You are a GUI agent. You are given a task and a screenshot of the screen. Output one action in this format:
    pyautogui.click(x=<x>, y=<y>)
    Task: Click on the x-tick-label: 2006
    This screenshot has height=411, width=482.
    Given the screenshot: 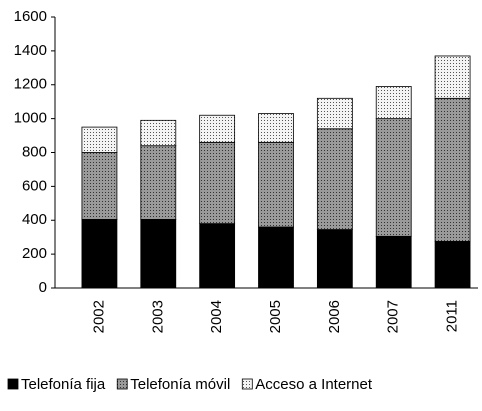 What is the action you would take?
    pyautogui.click(x=334, y=316)
    